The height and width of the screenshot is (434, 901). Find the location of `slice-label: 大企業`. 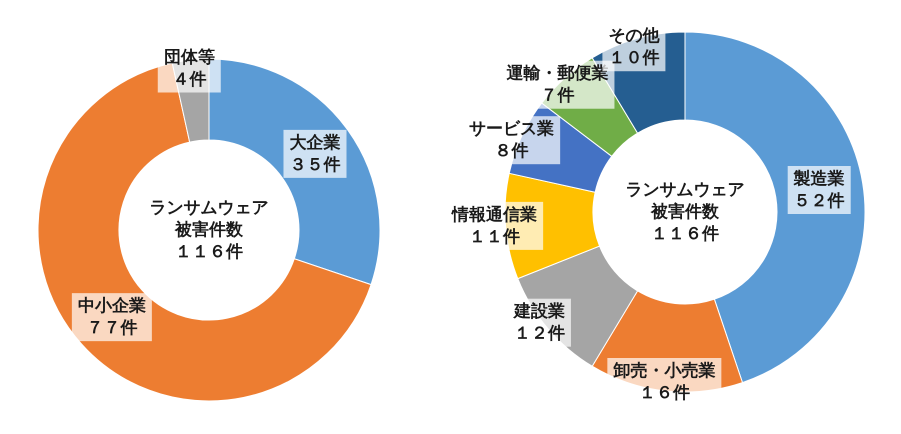

slice-label: 大企業 is located at coordinates (314, 142).